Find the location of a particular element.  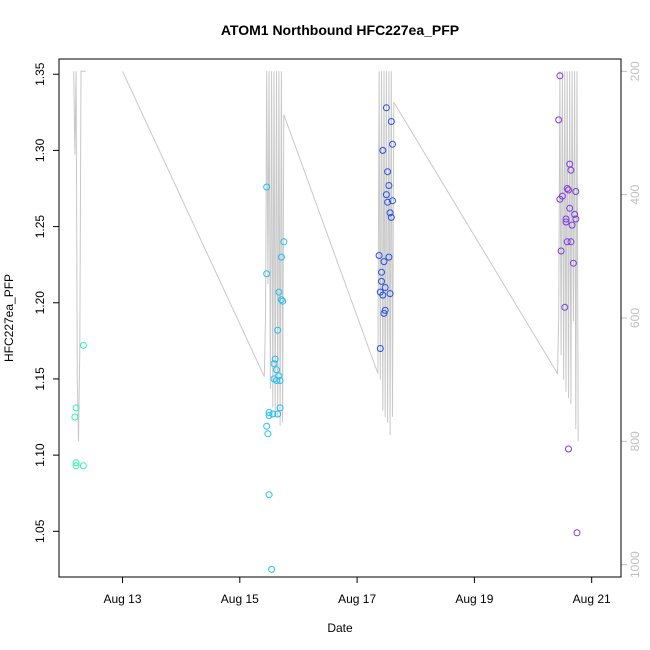

y-tick-label-1: 1.05 is located at coordinates (40, 531).